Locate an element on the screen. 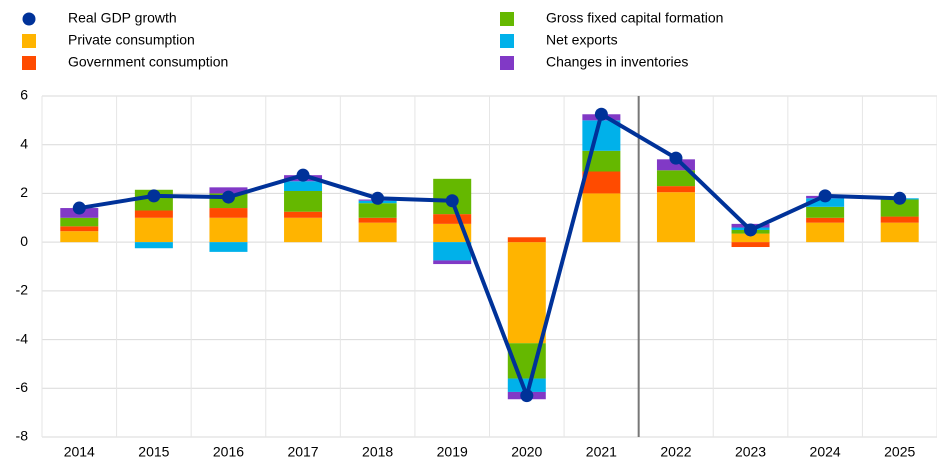 The width and height of the screenshot is (937, 466). y-tick-label: 2 is located at coordinates (24, 192).